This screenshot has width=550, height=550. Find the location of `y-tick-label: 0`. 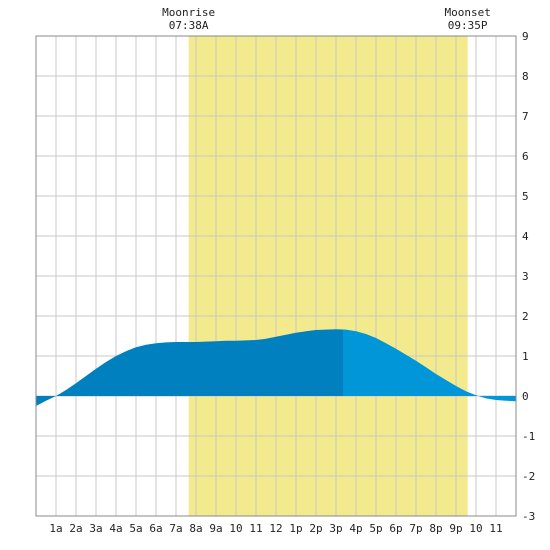

y-tick-label: 0 is located at coordinates (525, 396).